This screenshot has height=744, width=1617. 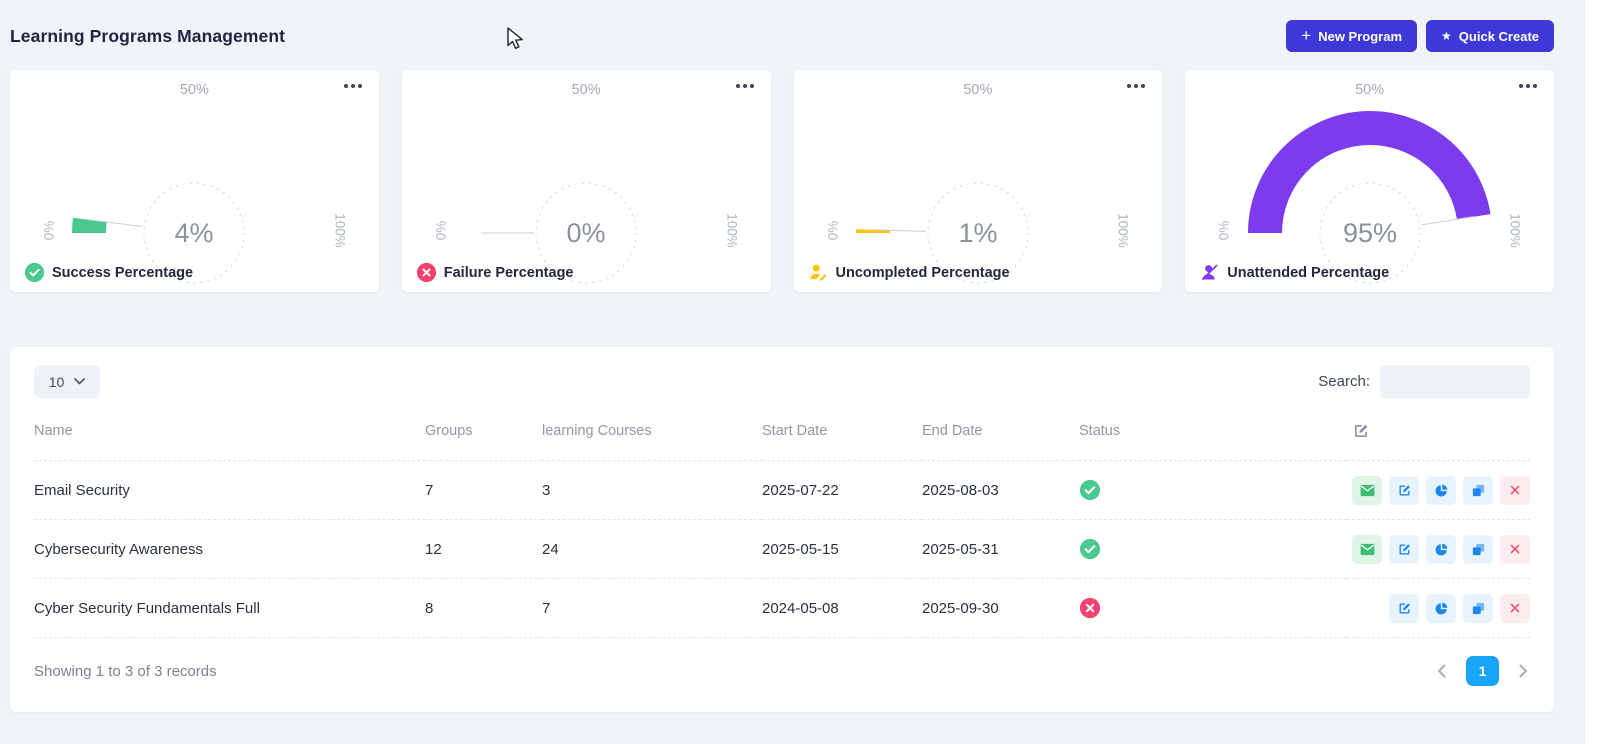 I want to click on table-row: Email Security 7 3 2025-07-22 2025-08-03, so click(x=782, y=490).